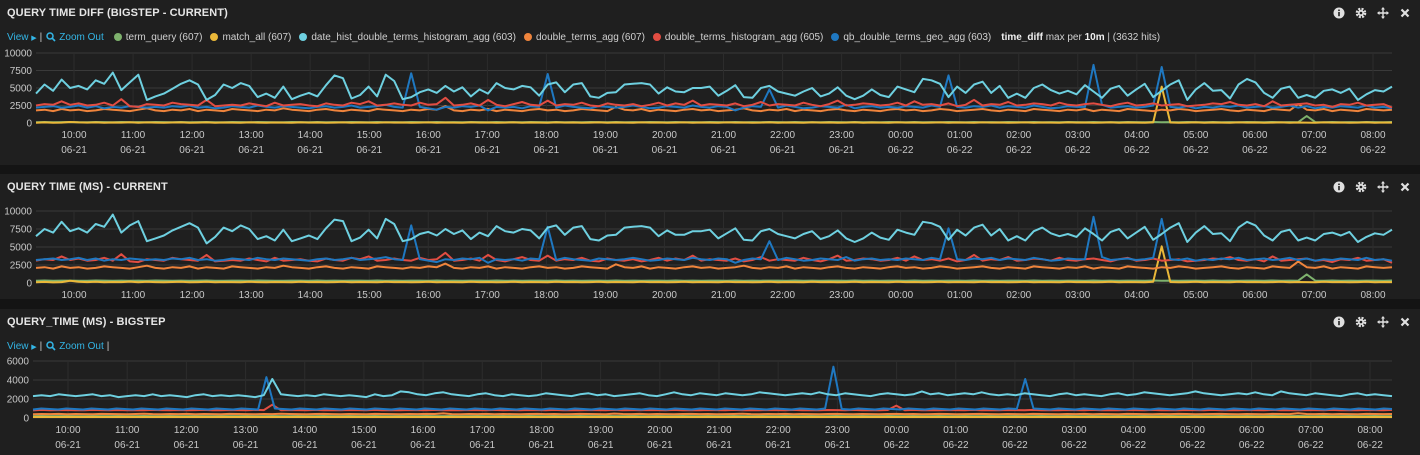  I want to click on x-tick-time: 00:00, so click(896, 430).